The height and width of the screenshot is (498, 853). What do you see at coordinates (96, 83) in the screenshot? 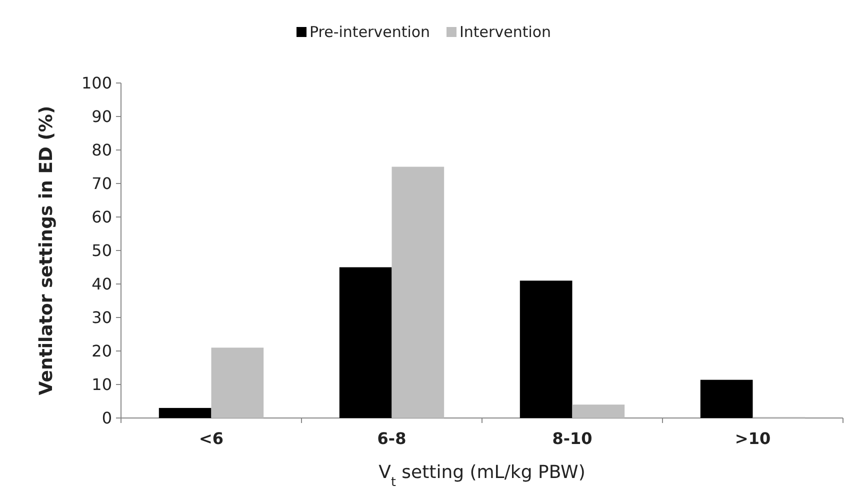
I see `y-tick-label: 100` at bounding box center [96, 83].